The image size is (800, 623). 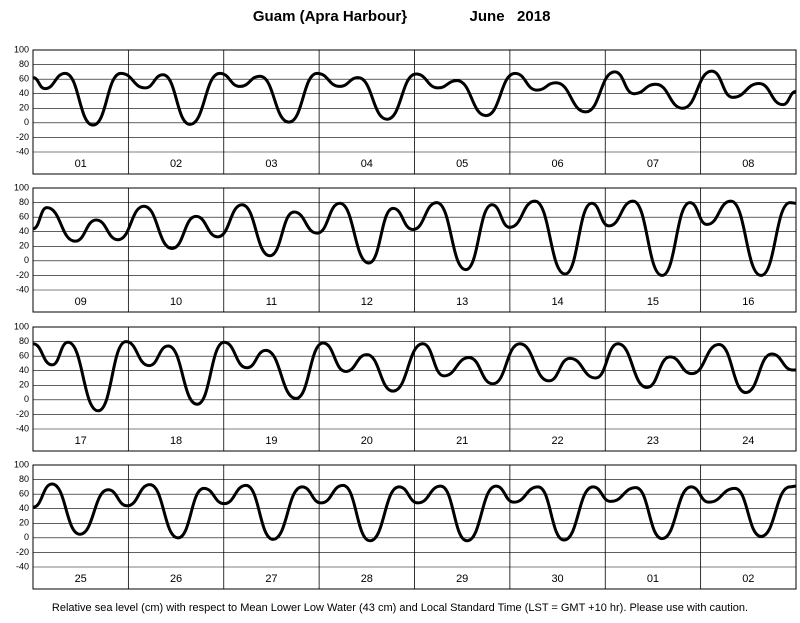 What do you see at coordinates (557, 164) in the screenshot?
I see `x-tick-label: 06` at bounding box center [557, 164].